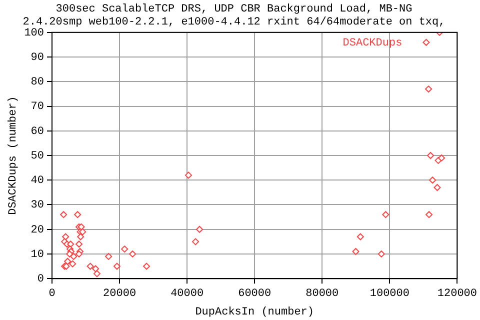 The width and height of the screenshot is (480, 320). I want to click on x-axis-title: DupAcksIn (number), so click(254, 312).